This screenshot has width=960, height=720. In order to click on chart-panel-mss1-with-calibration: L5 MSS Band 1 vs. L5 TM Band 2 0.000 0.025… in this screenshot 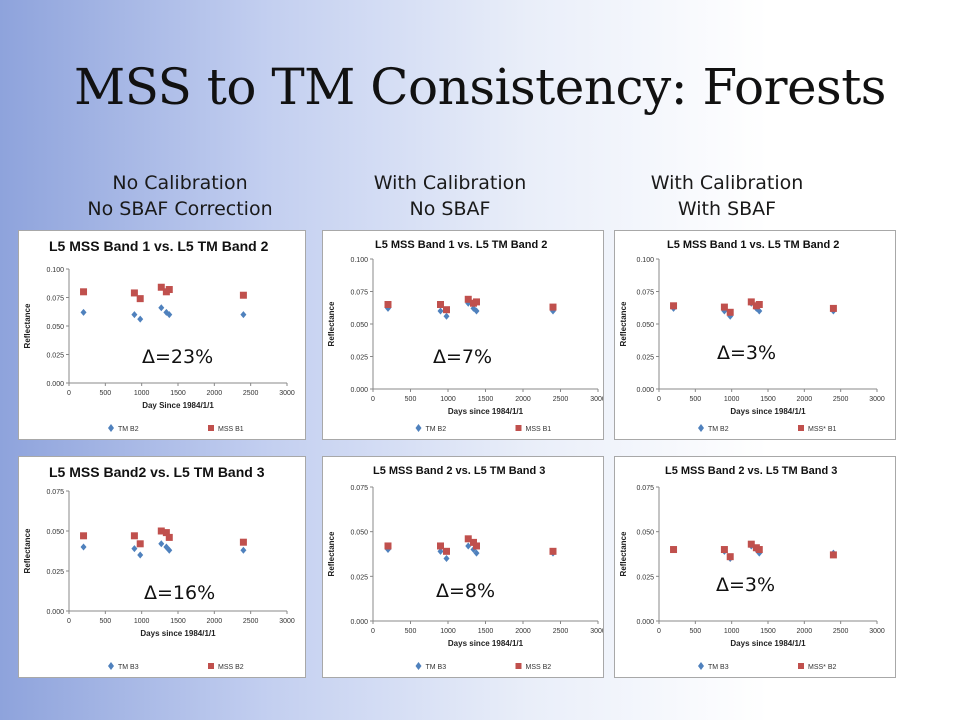, I will do `click(463, 335)`.